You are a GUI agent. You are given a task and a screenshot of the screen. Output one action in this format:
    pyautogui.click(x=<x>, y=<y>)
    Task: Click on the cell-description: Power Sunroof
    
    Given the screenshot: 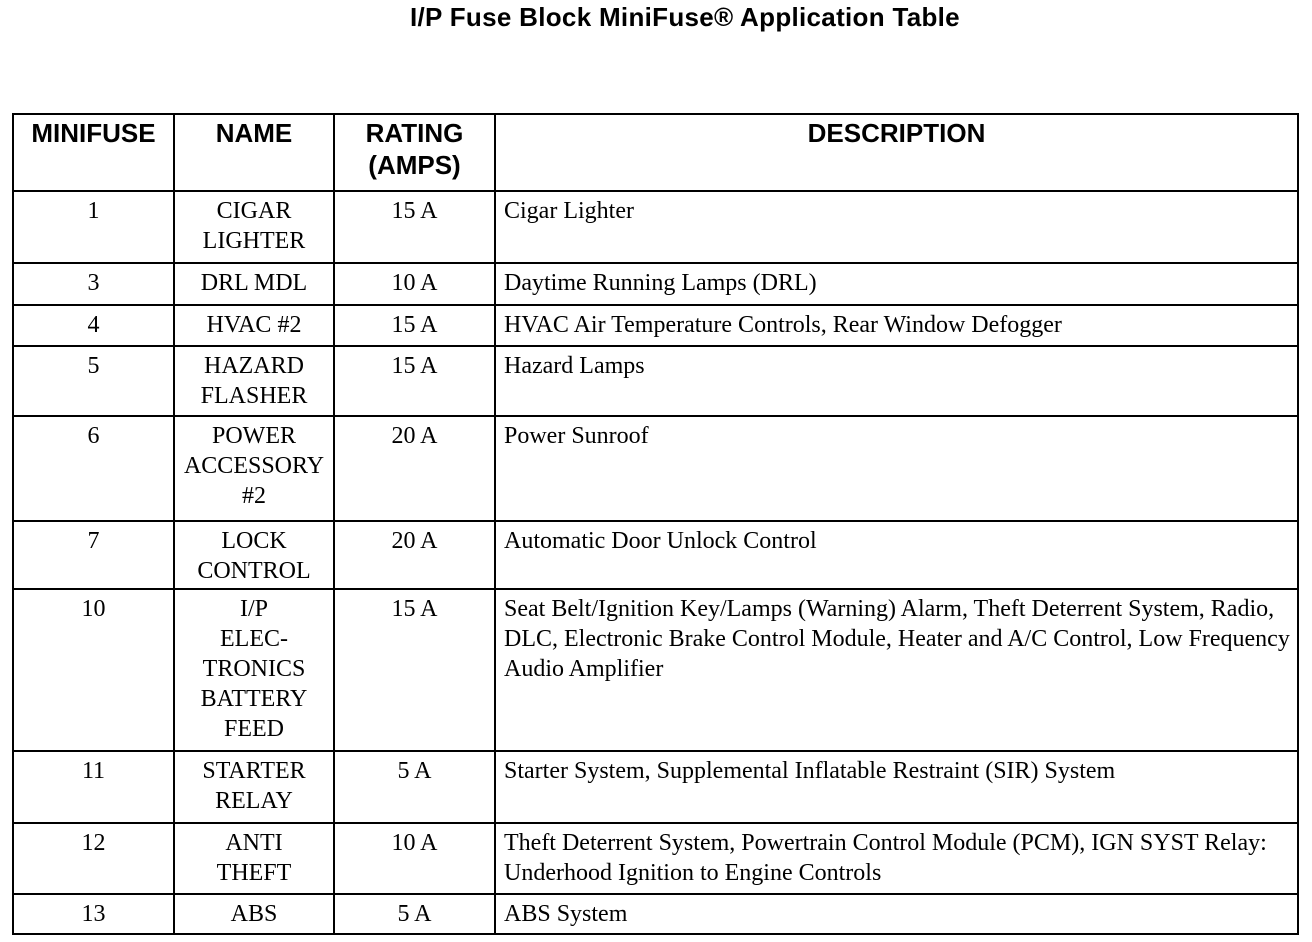 What is the action you would take?
    pyautogui.click(x=896, y=468)
    